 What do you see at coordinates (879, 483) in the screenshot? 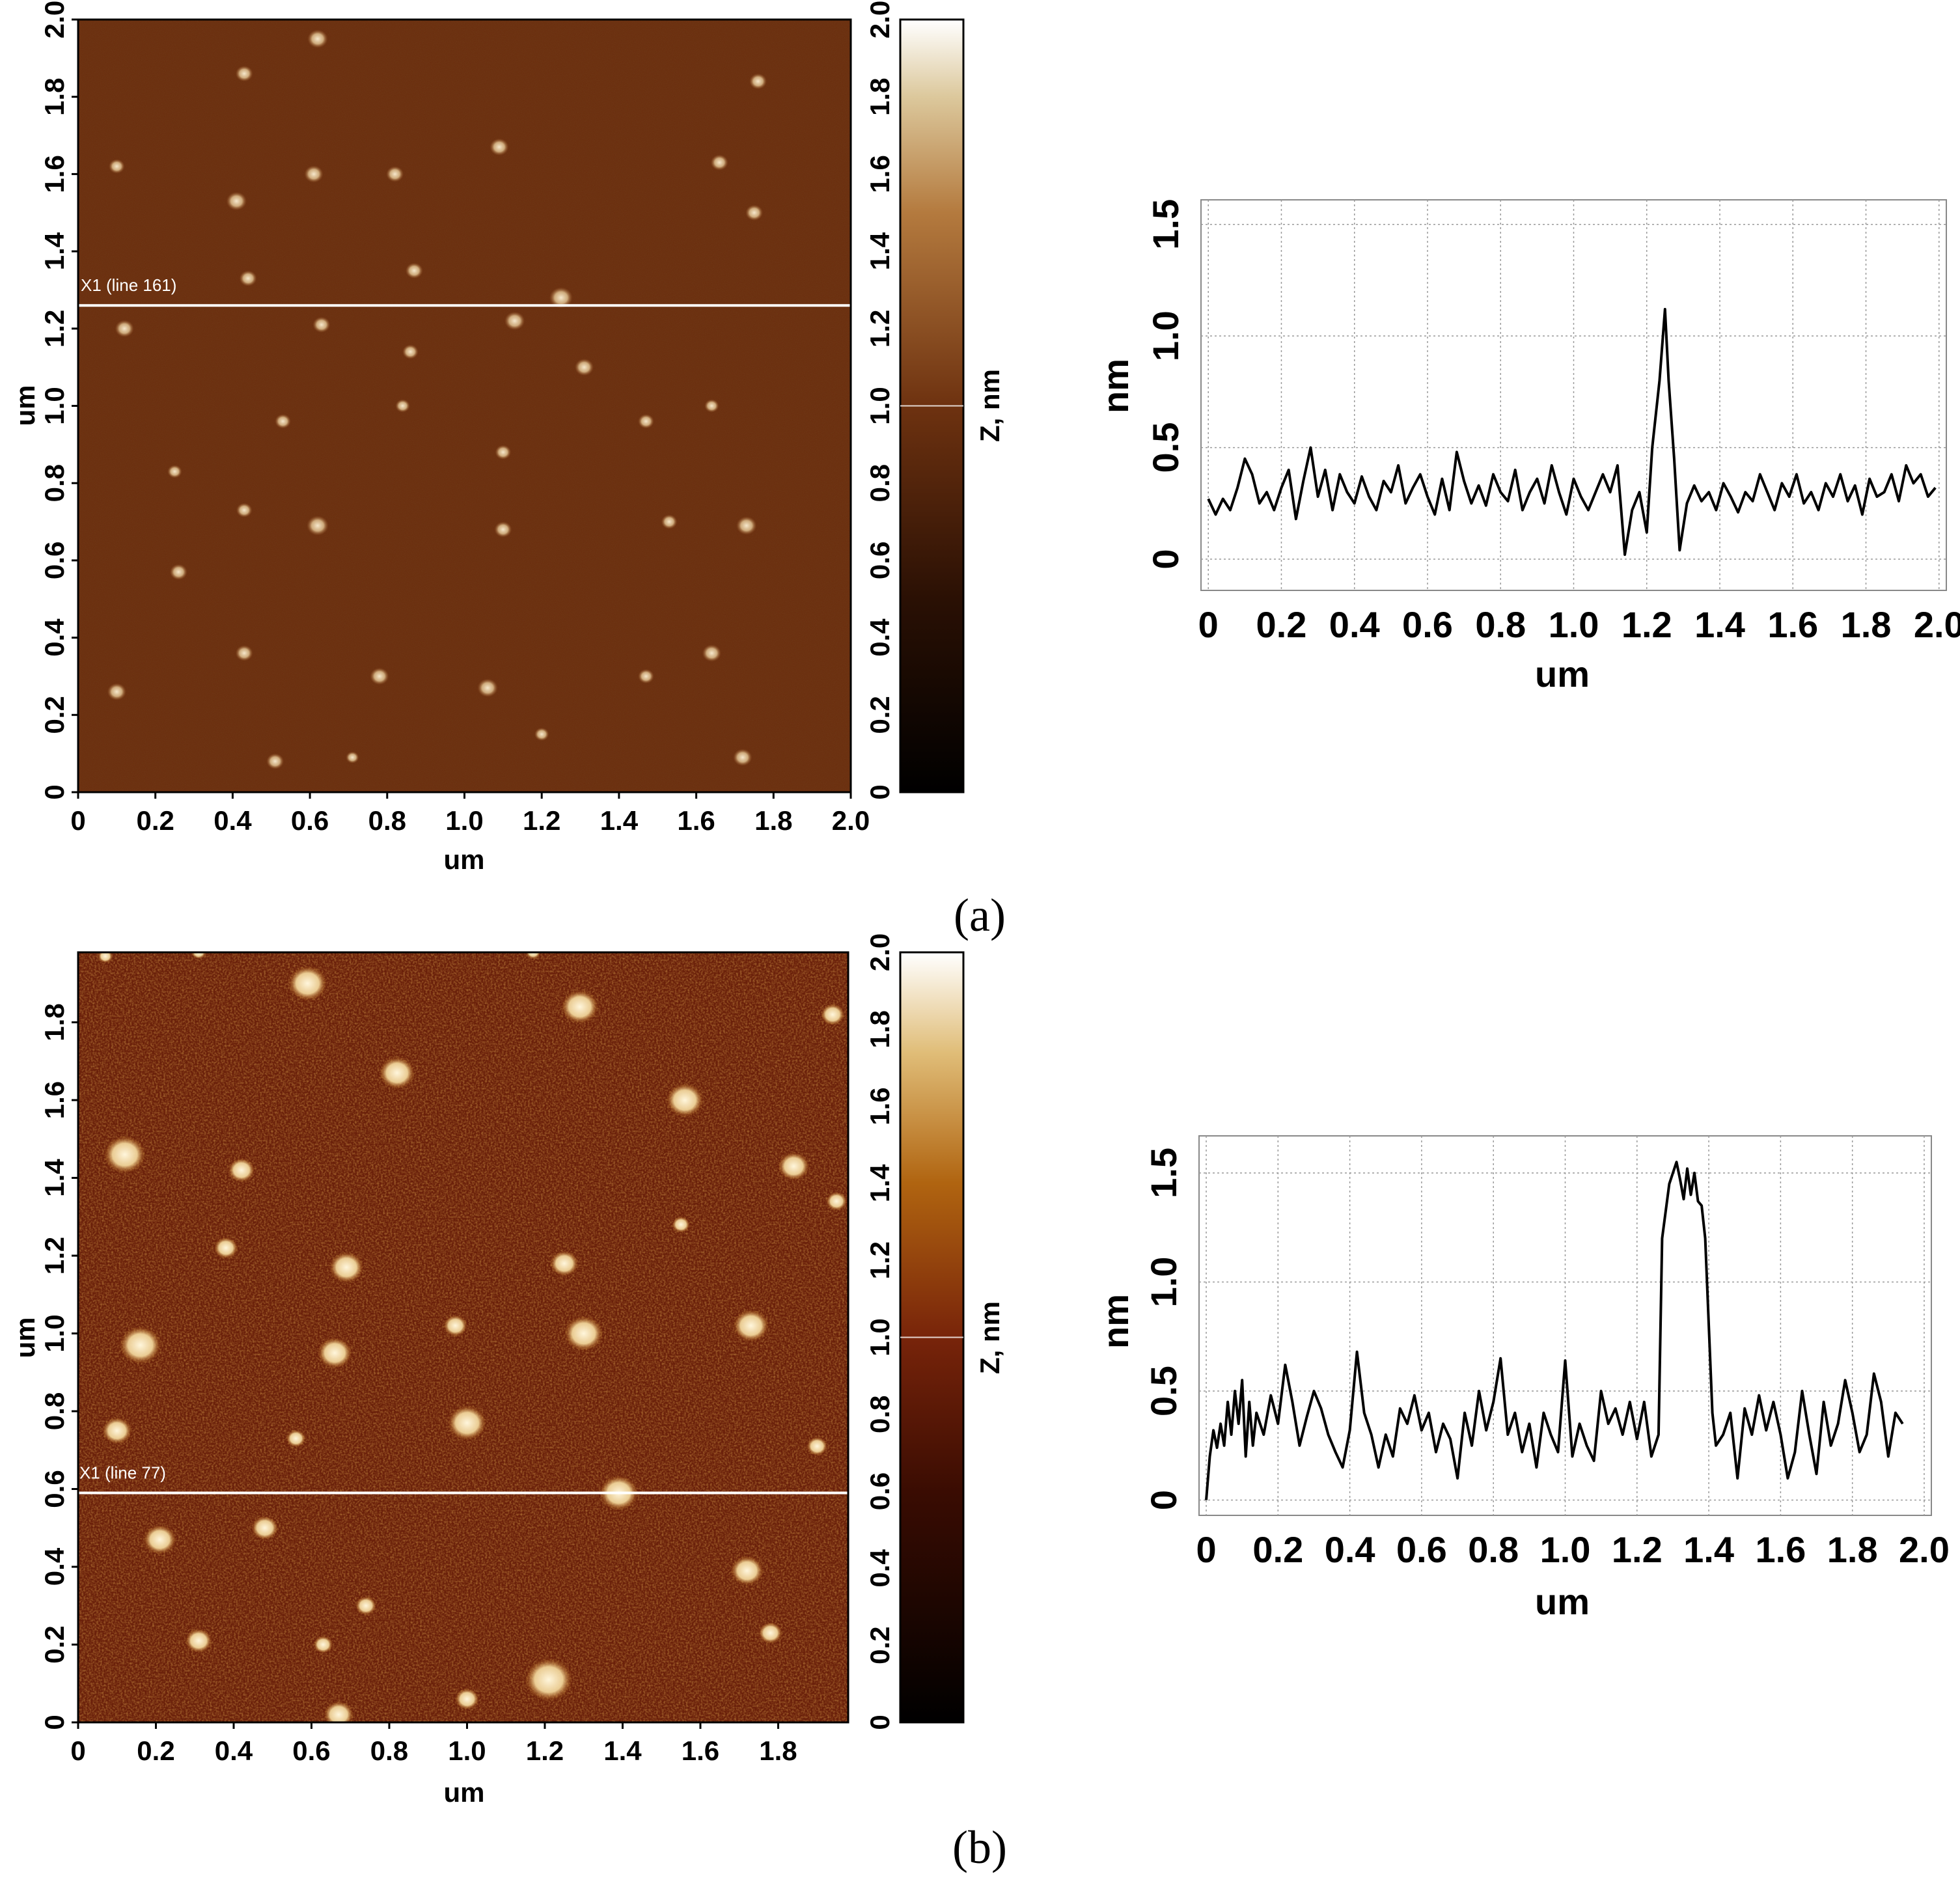
I see `colorbar-tick-label: 0.8` at bounding box center [879, 483].